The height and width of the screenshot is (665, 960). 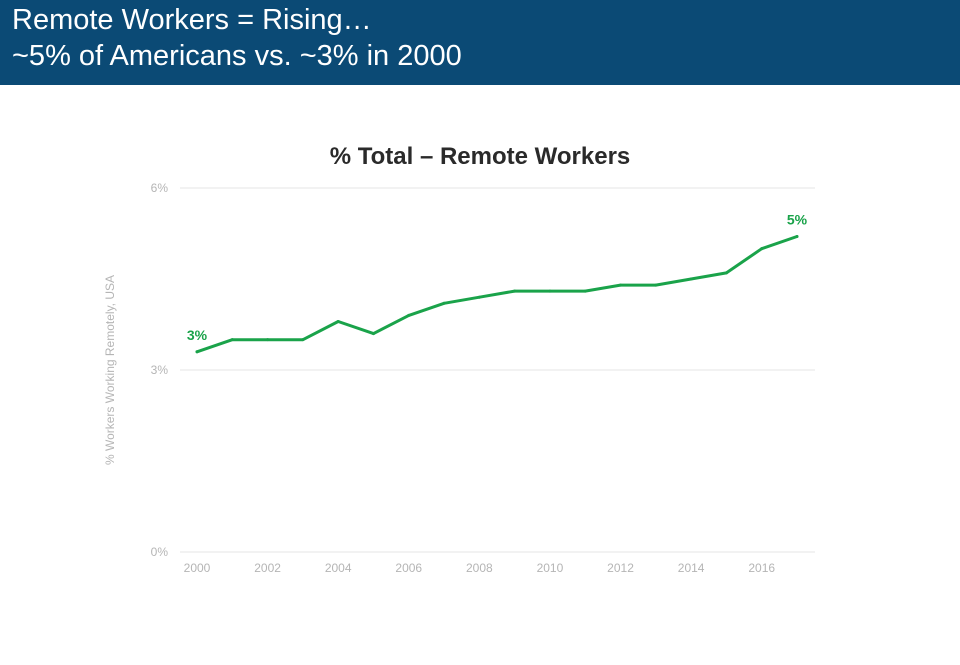 I want to click on x-tick-label: 2016, so click(x=761, y=568).